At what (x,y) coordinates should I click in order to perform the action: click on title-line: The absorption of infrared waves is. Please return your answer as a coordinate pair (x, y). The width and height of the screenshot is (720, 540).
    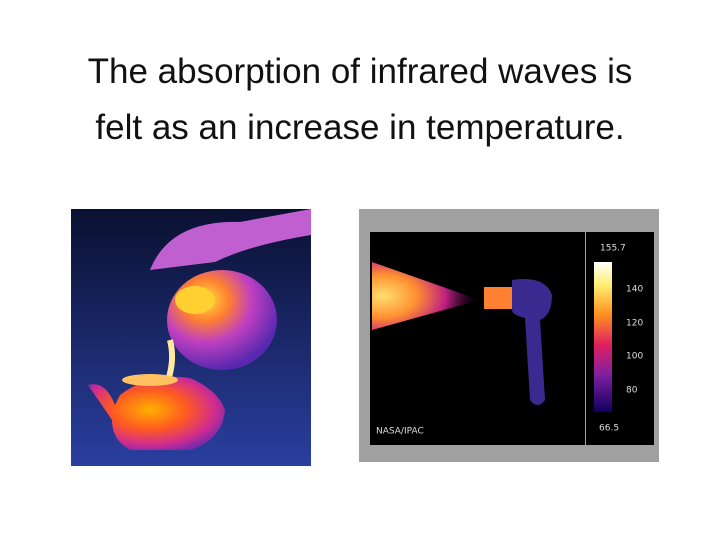
    Looking at the image, I should click on (360, 71).